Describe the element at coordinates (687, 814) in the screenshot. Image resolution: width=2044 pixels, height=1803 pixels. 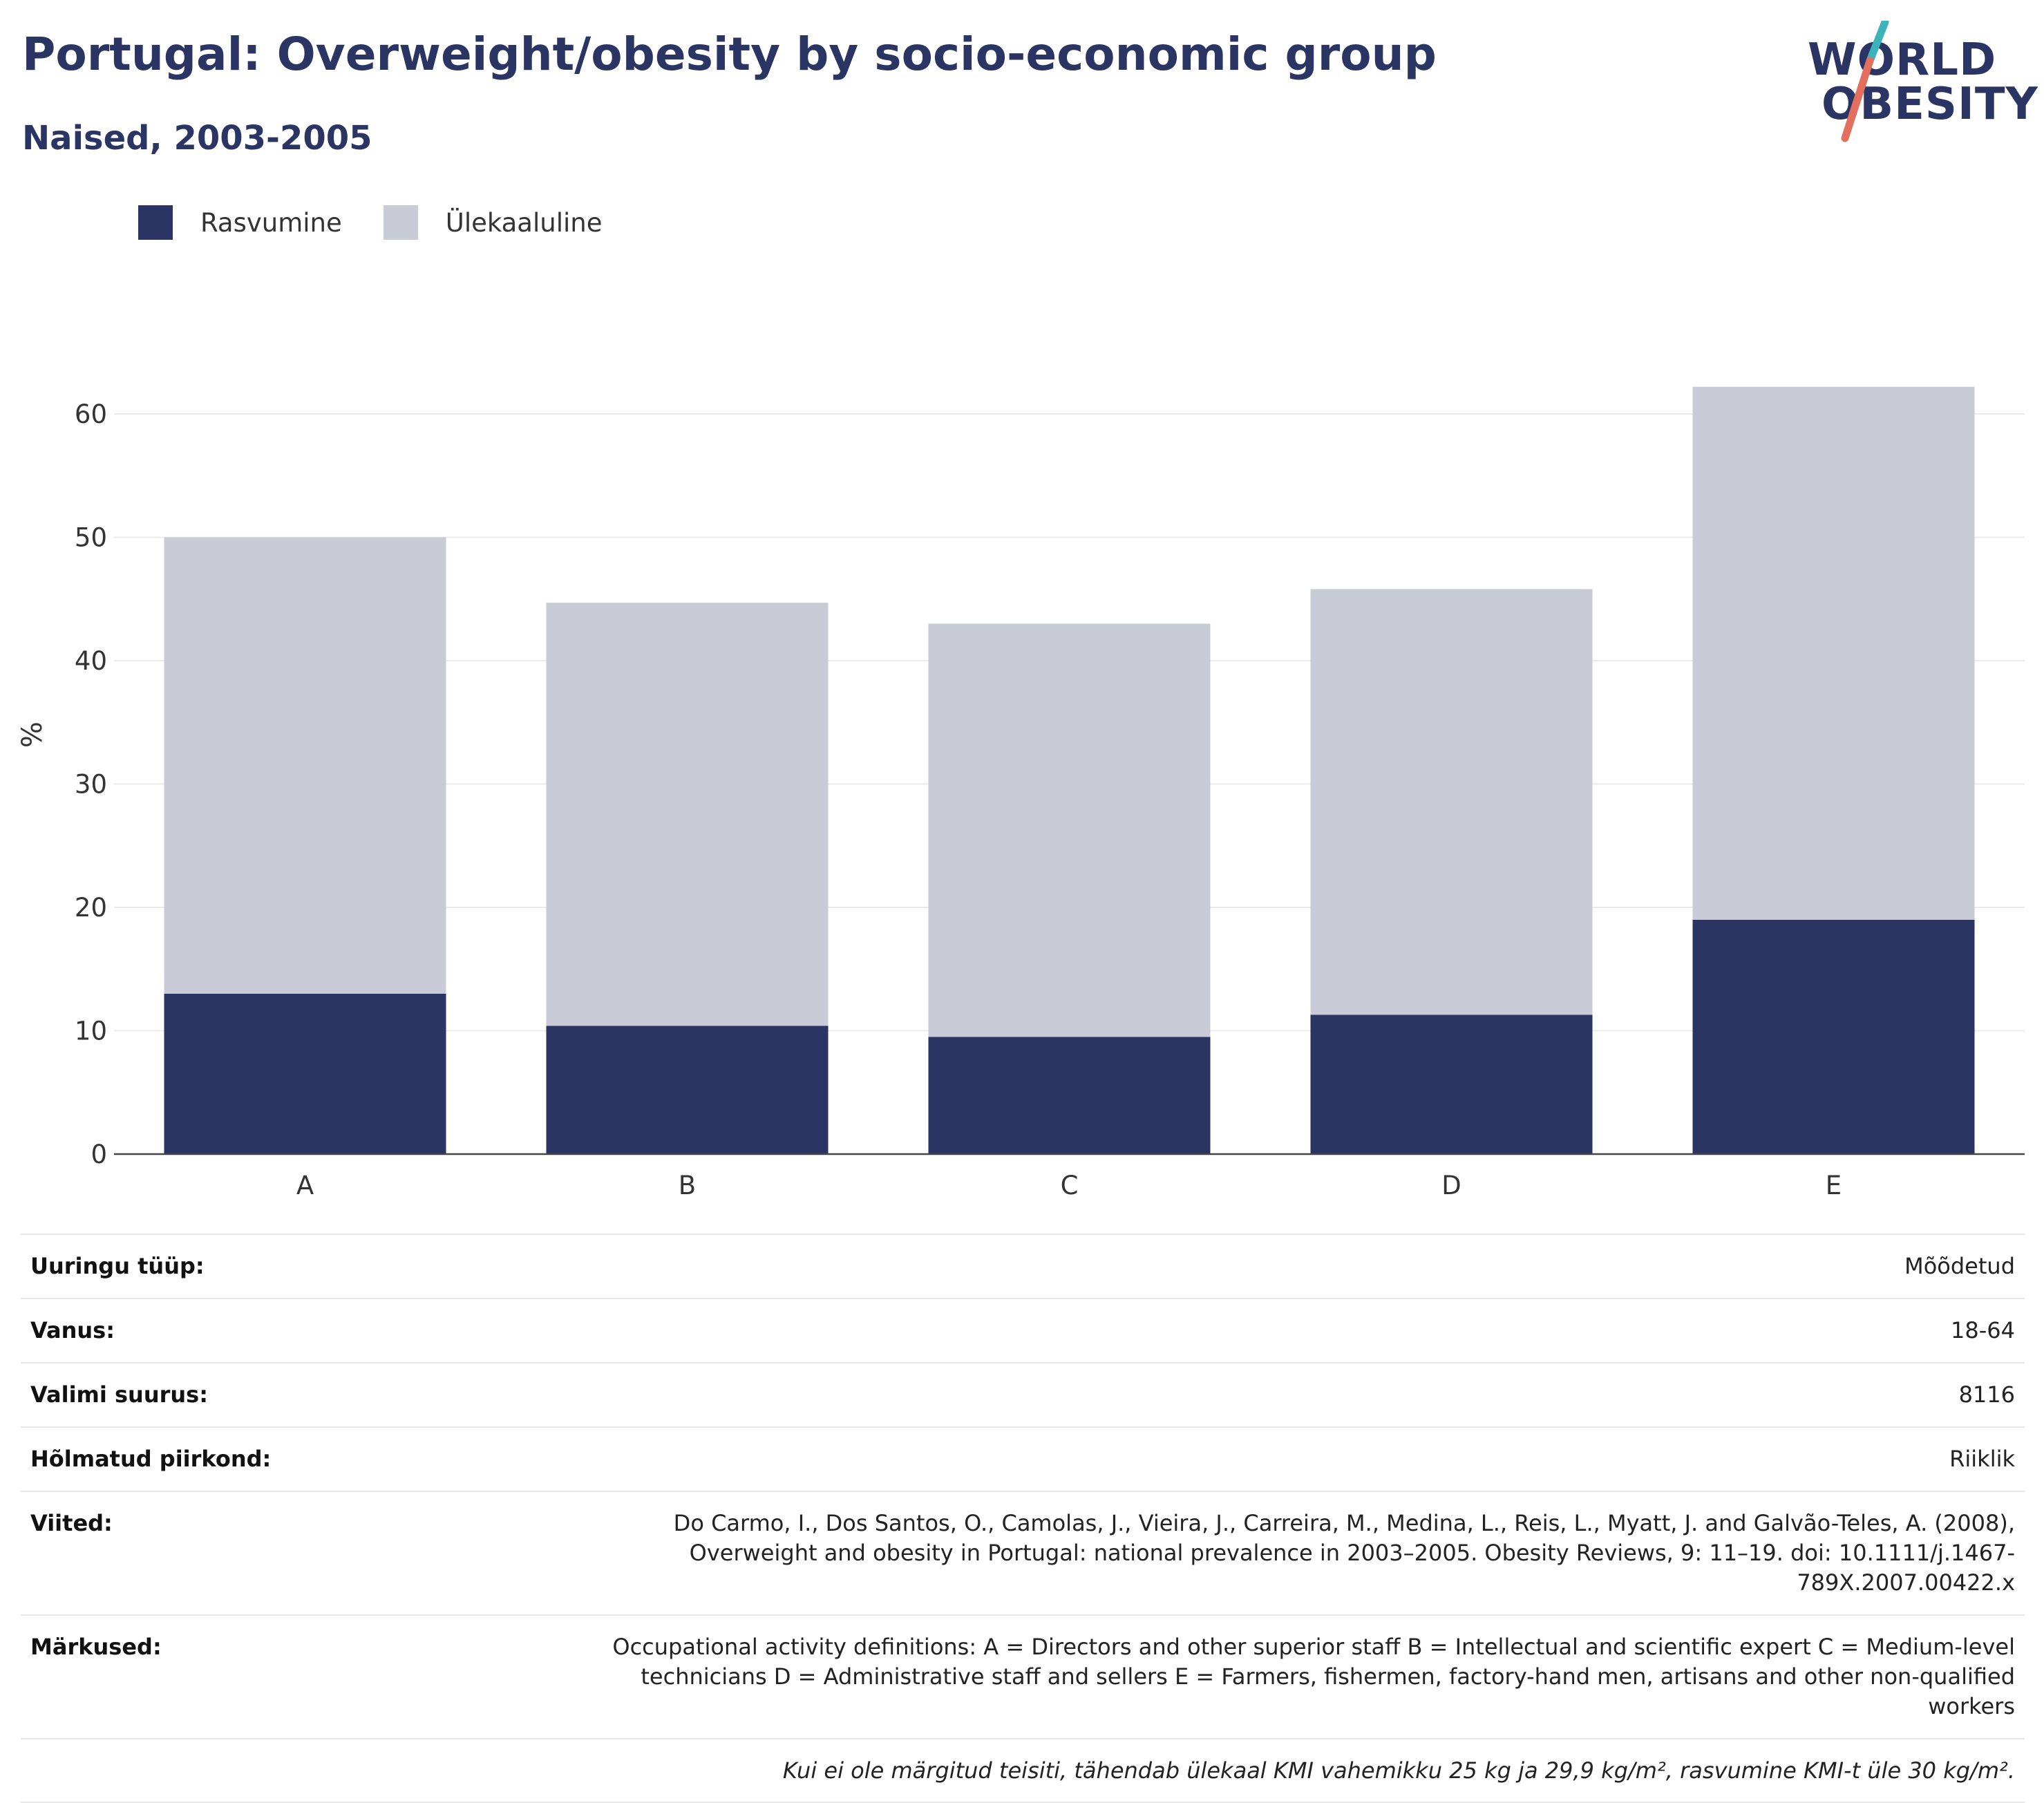
I see `bar-overweight-b` at that location.